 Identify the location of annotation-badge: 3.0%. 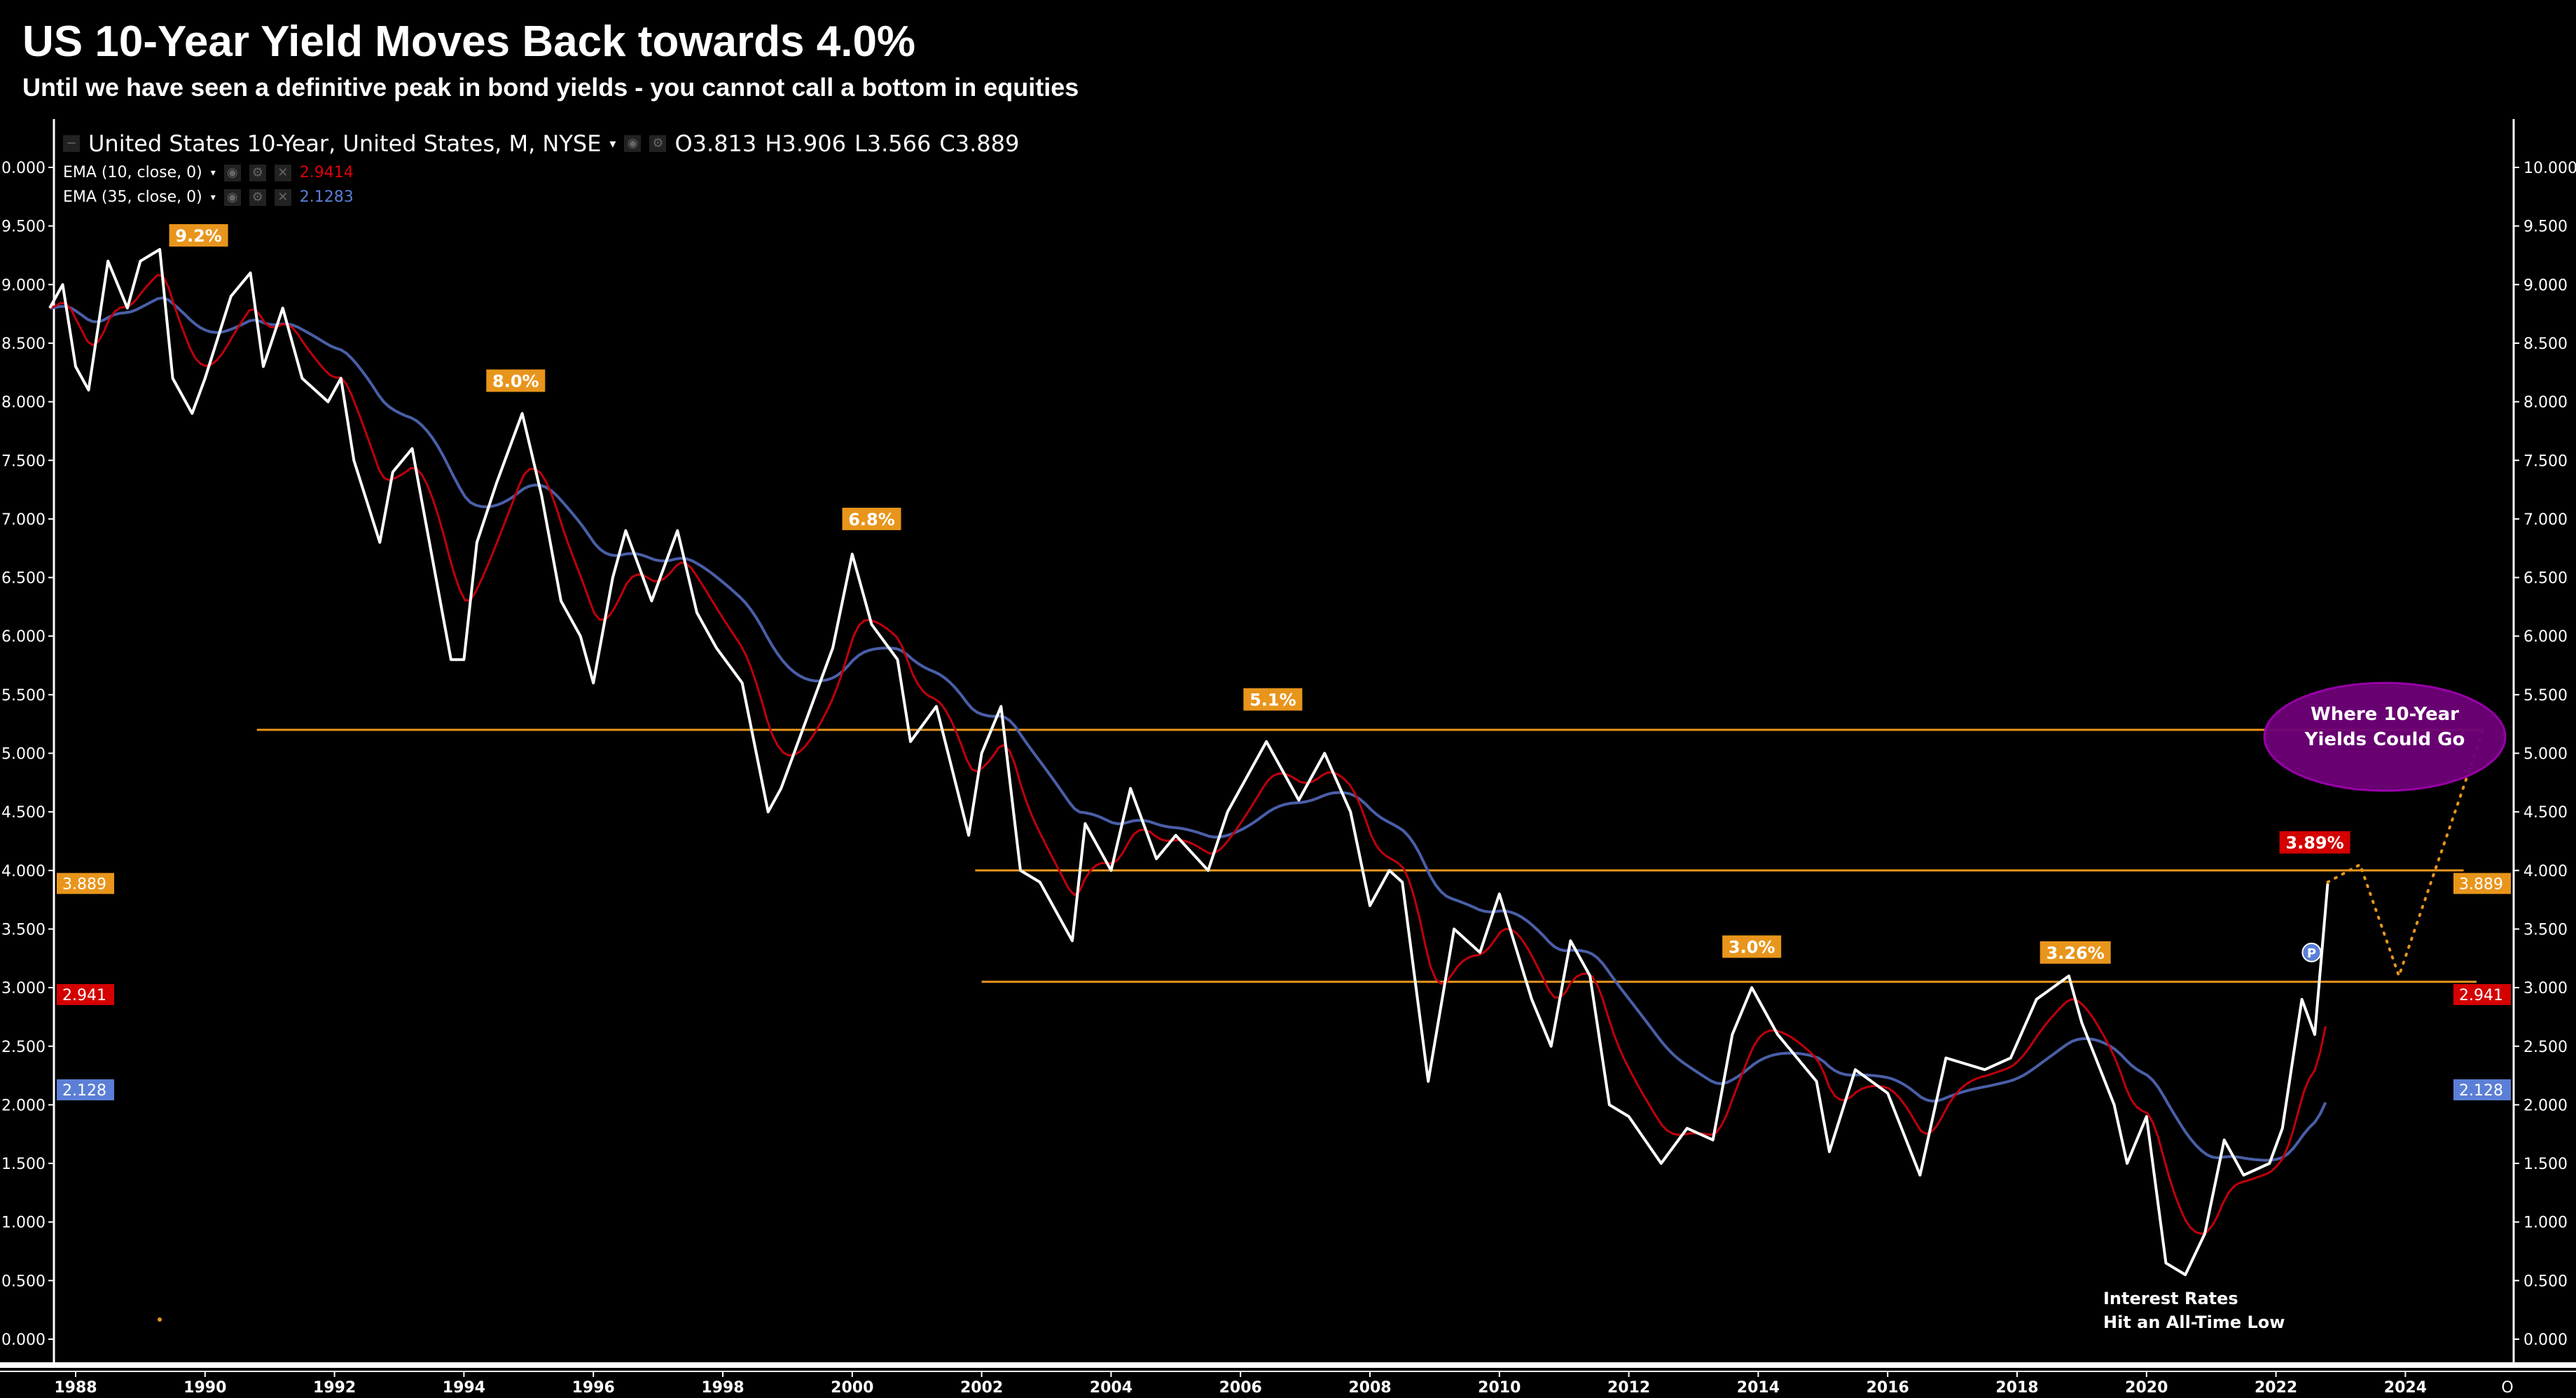
(1752, 946).